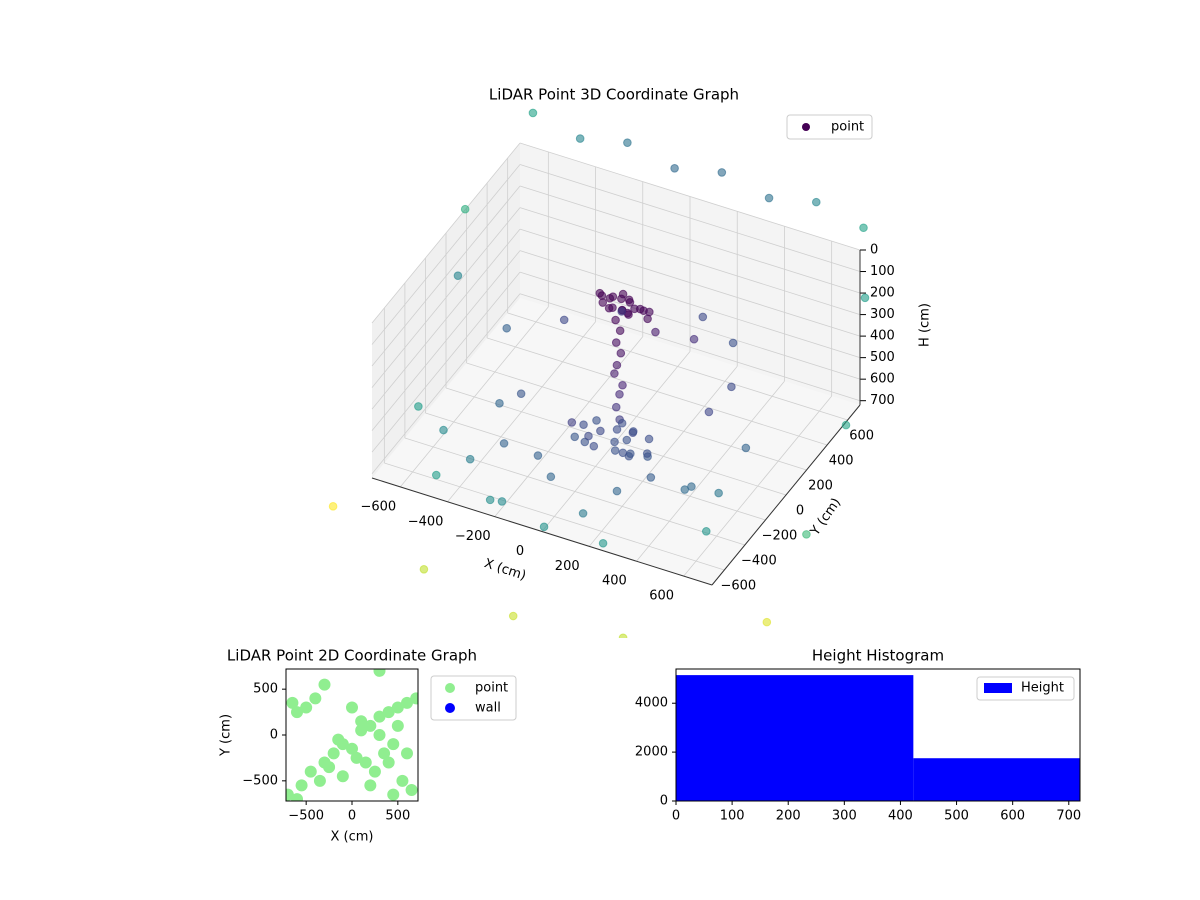 Image resolution: width=1200 pixels, height=900 pixels. I want to click on y-tick-label: 4000, so click(651, 703).